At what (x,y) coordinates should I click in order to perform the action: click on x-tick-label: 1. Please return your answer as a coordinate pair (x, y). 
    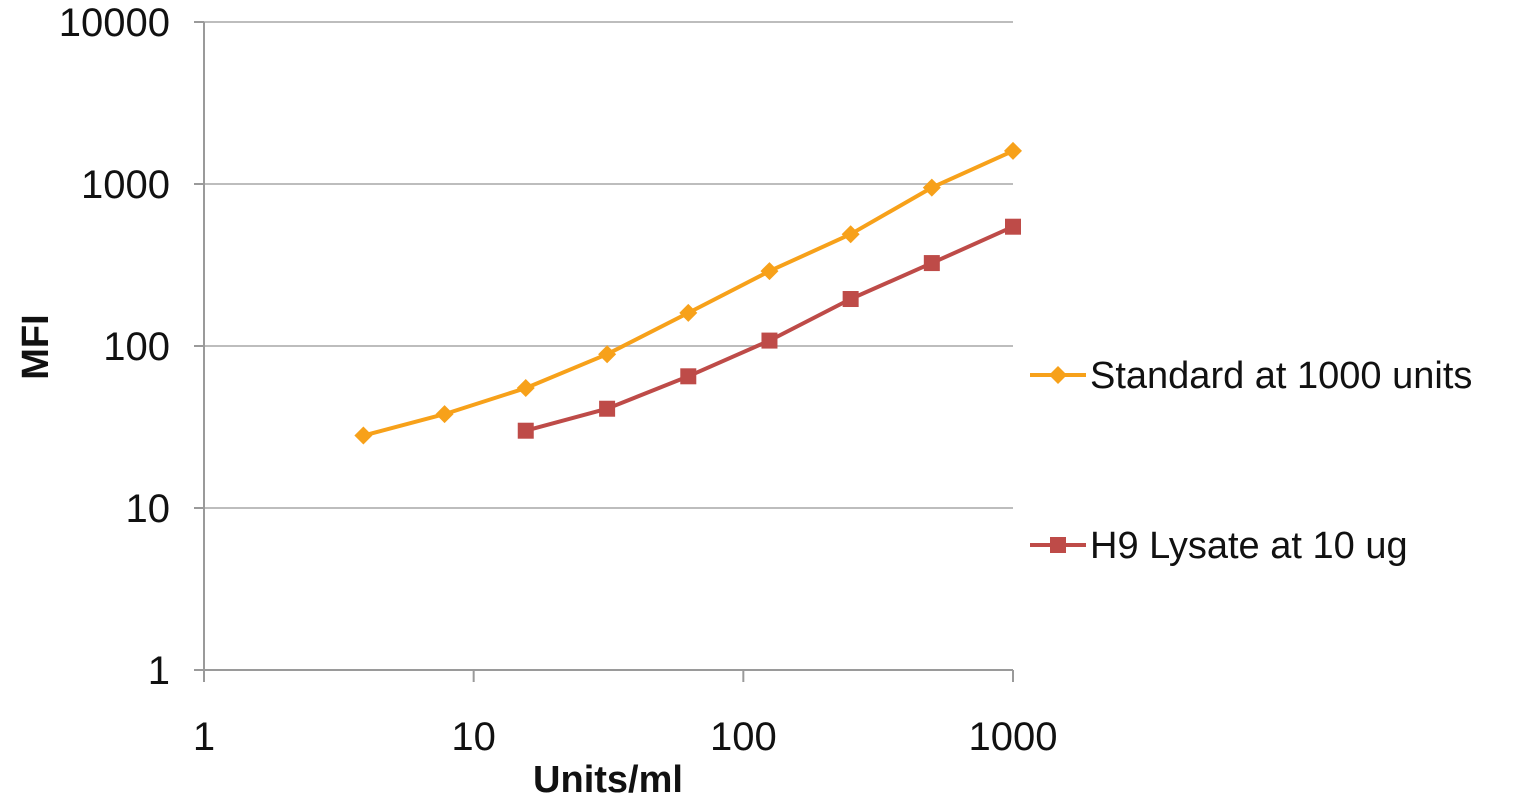
    Looking at the image, I should click on (204, 737).